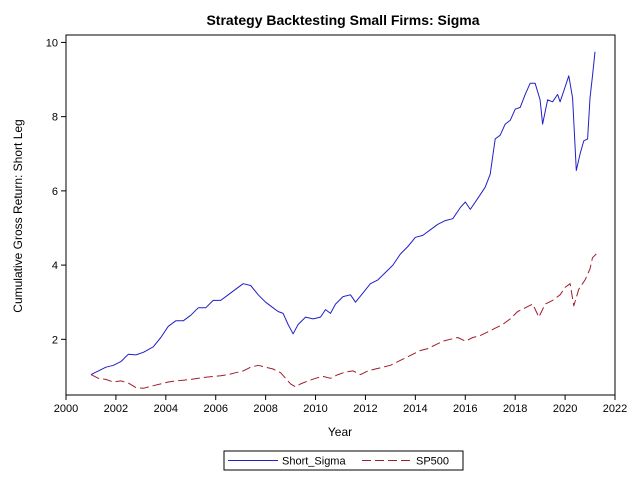 The image size is (640, 480). What do you see at coordinates (415, 409) in the screenshot?
I see `x-tick-label-7: 2014` at bounding box center [415, 409].